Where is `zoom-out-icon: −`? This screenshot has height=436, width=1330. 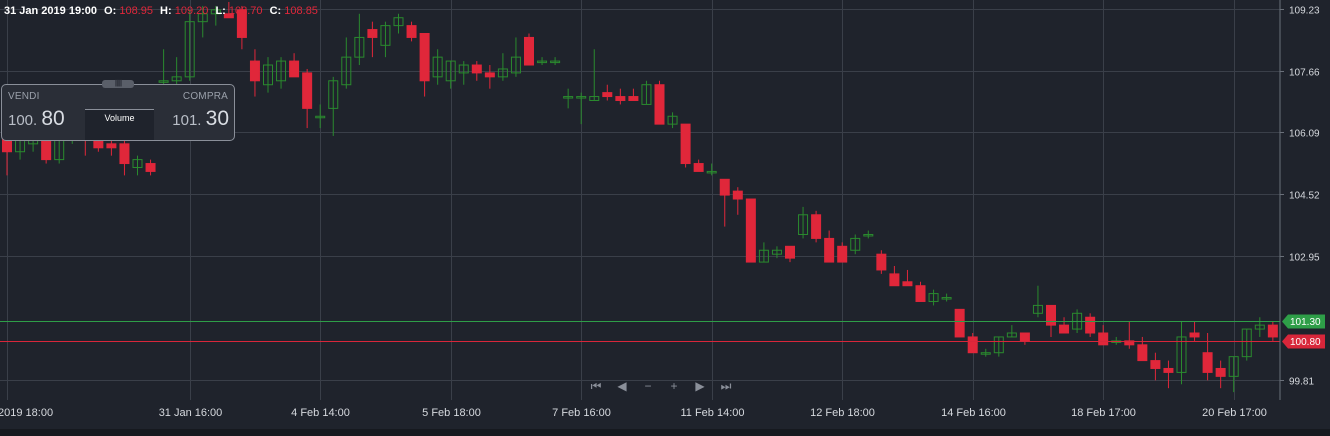 zoom-out-icon: − is located at coordinates (648, 386).